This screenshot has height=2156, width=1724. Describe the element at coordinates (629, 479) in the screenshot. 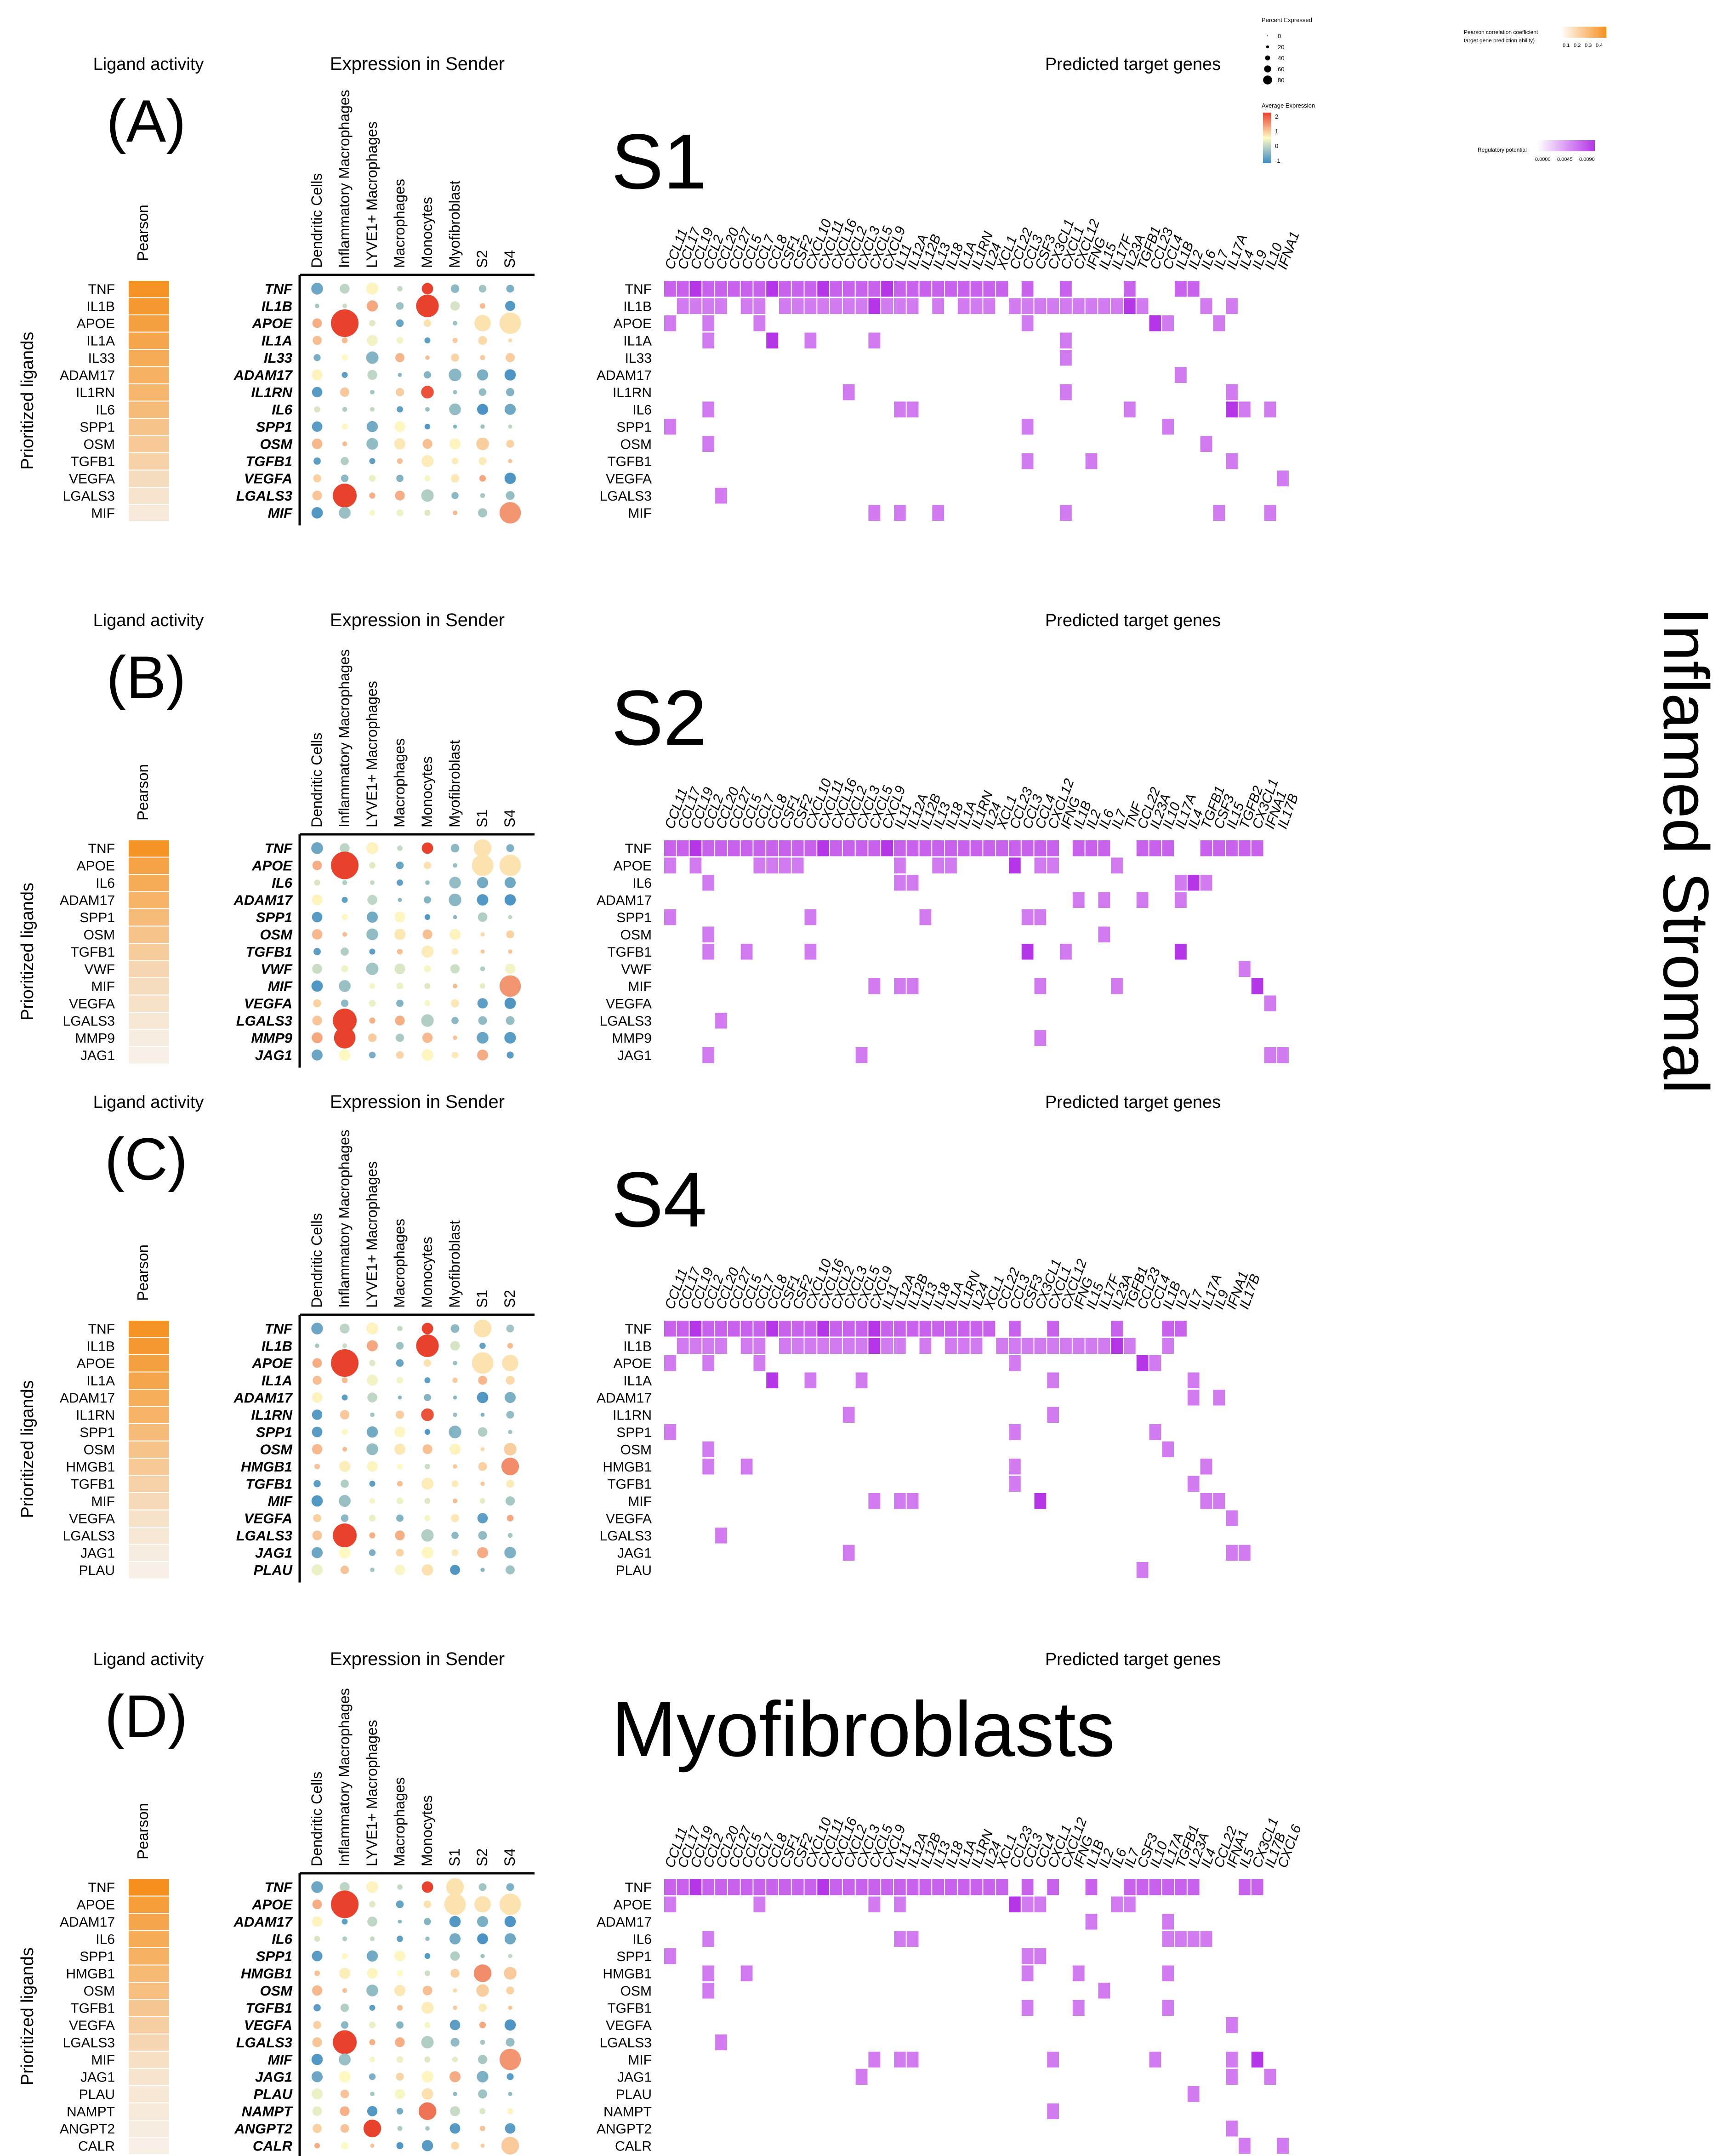

I see `heatmap-ligand-label: VEGFA` at that location.